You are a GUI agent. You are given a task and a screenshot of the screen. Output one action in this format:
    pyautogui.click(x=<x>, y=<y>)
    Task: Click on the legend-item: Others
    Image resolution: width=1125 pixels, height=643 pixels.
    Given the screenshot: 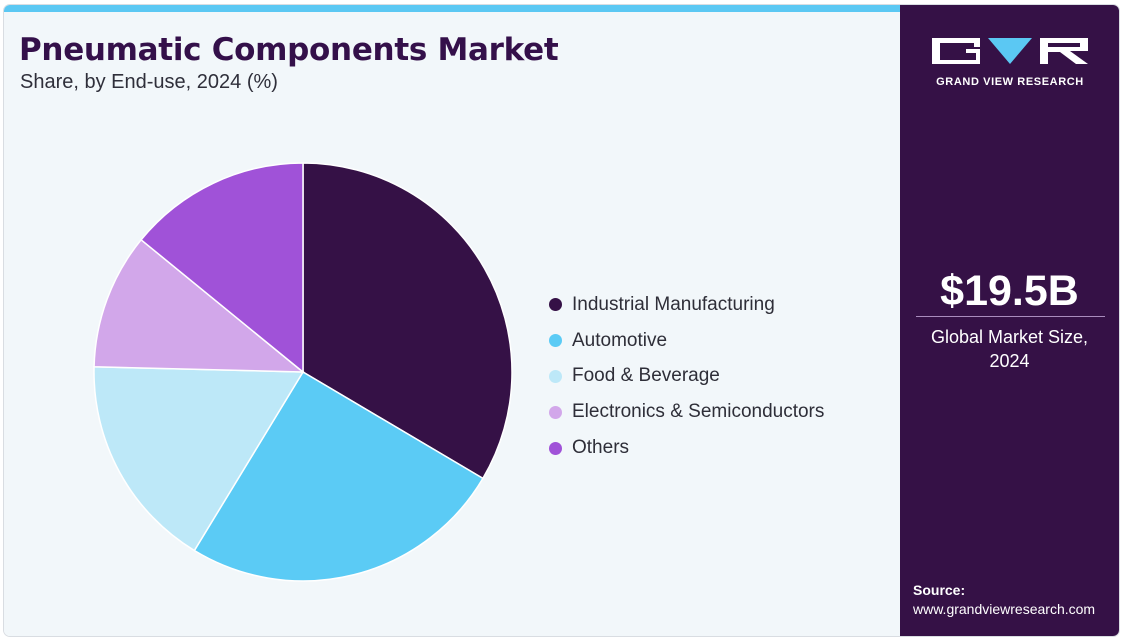 What is the action you would take?
    pyautogui.click(x=686, y=448)
    